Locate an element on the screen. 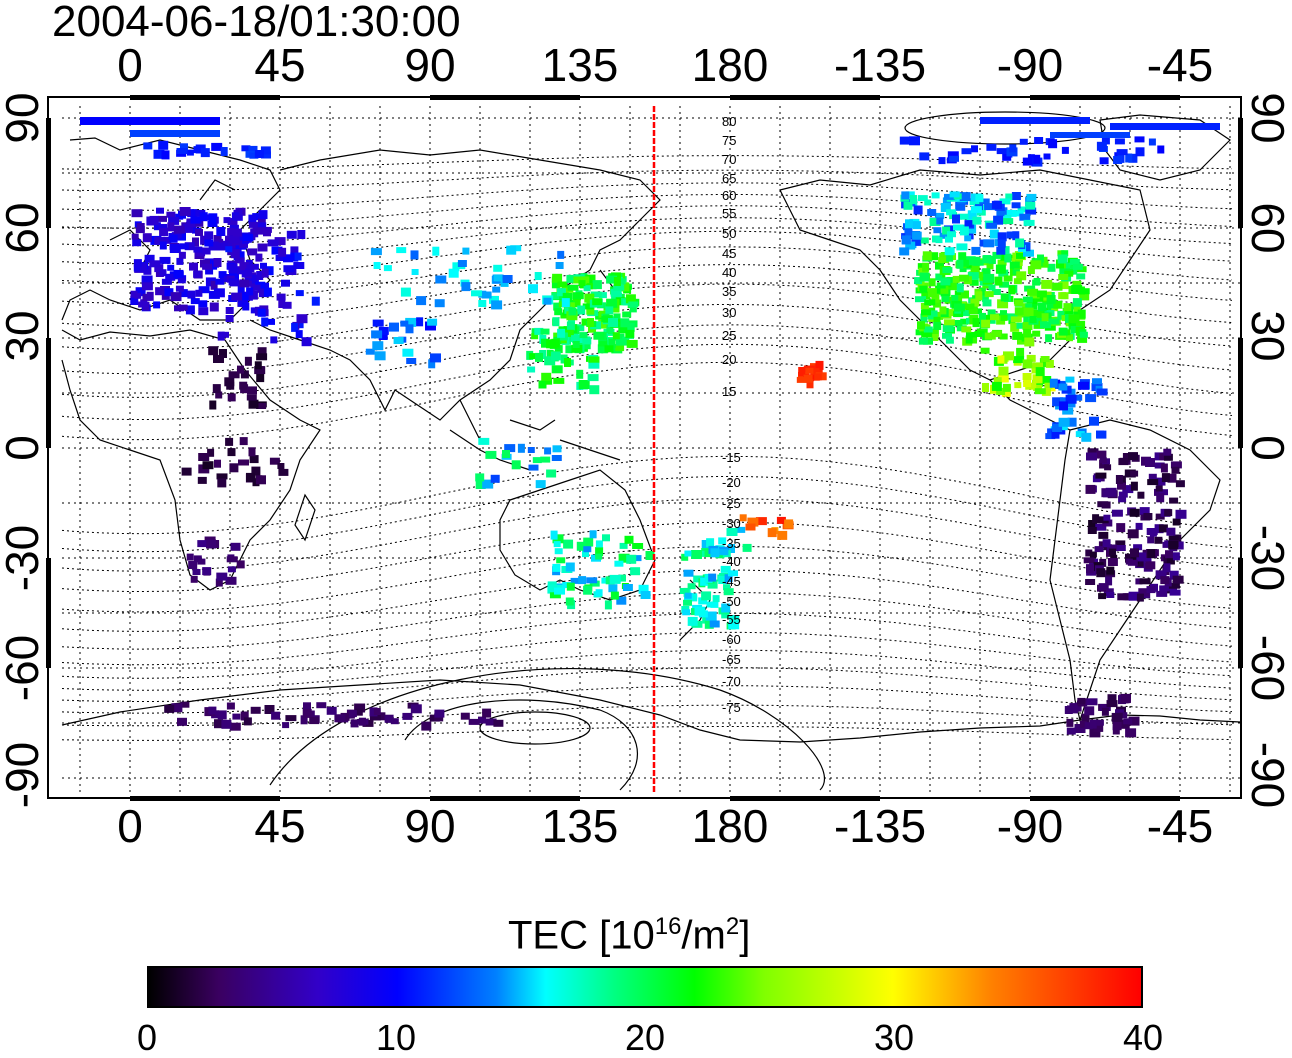  colorbar-tick: 30 is located at coordinates (894, 1037).